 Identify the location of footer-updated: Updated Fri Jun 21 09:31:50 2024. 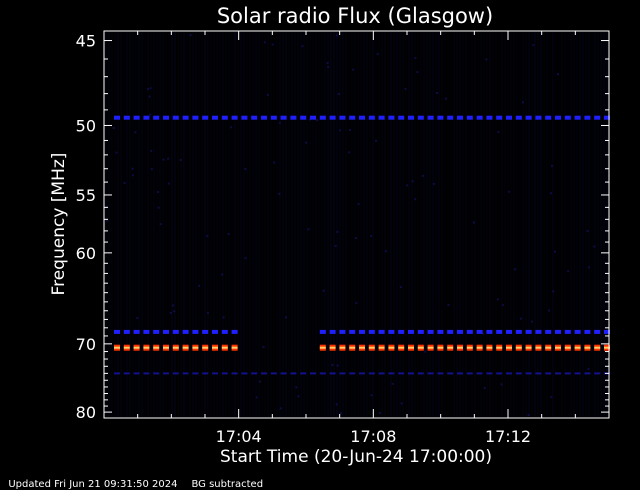
(93, 484).